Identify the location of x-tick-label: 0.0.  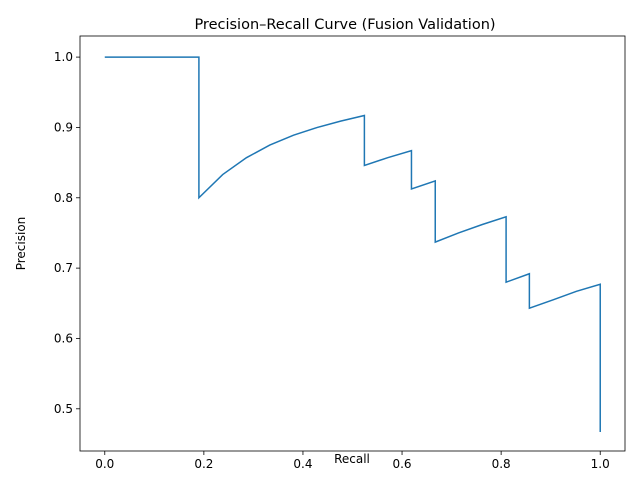
(104, 464).